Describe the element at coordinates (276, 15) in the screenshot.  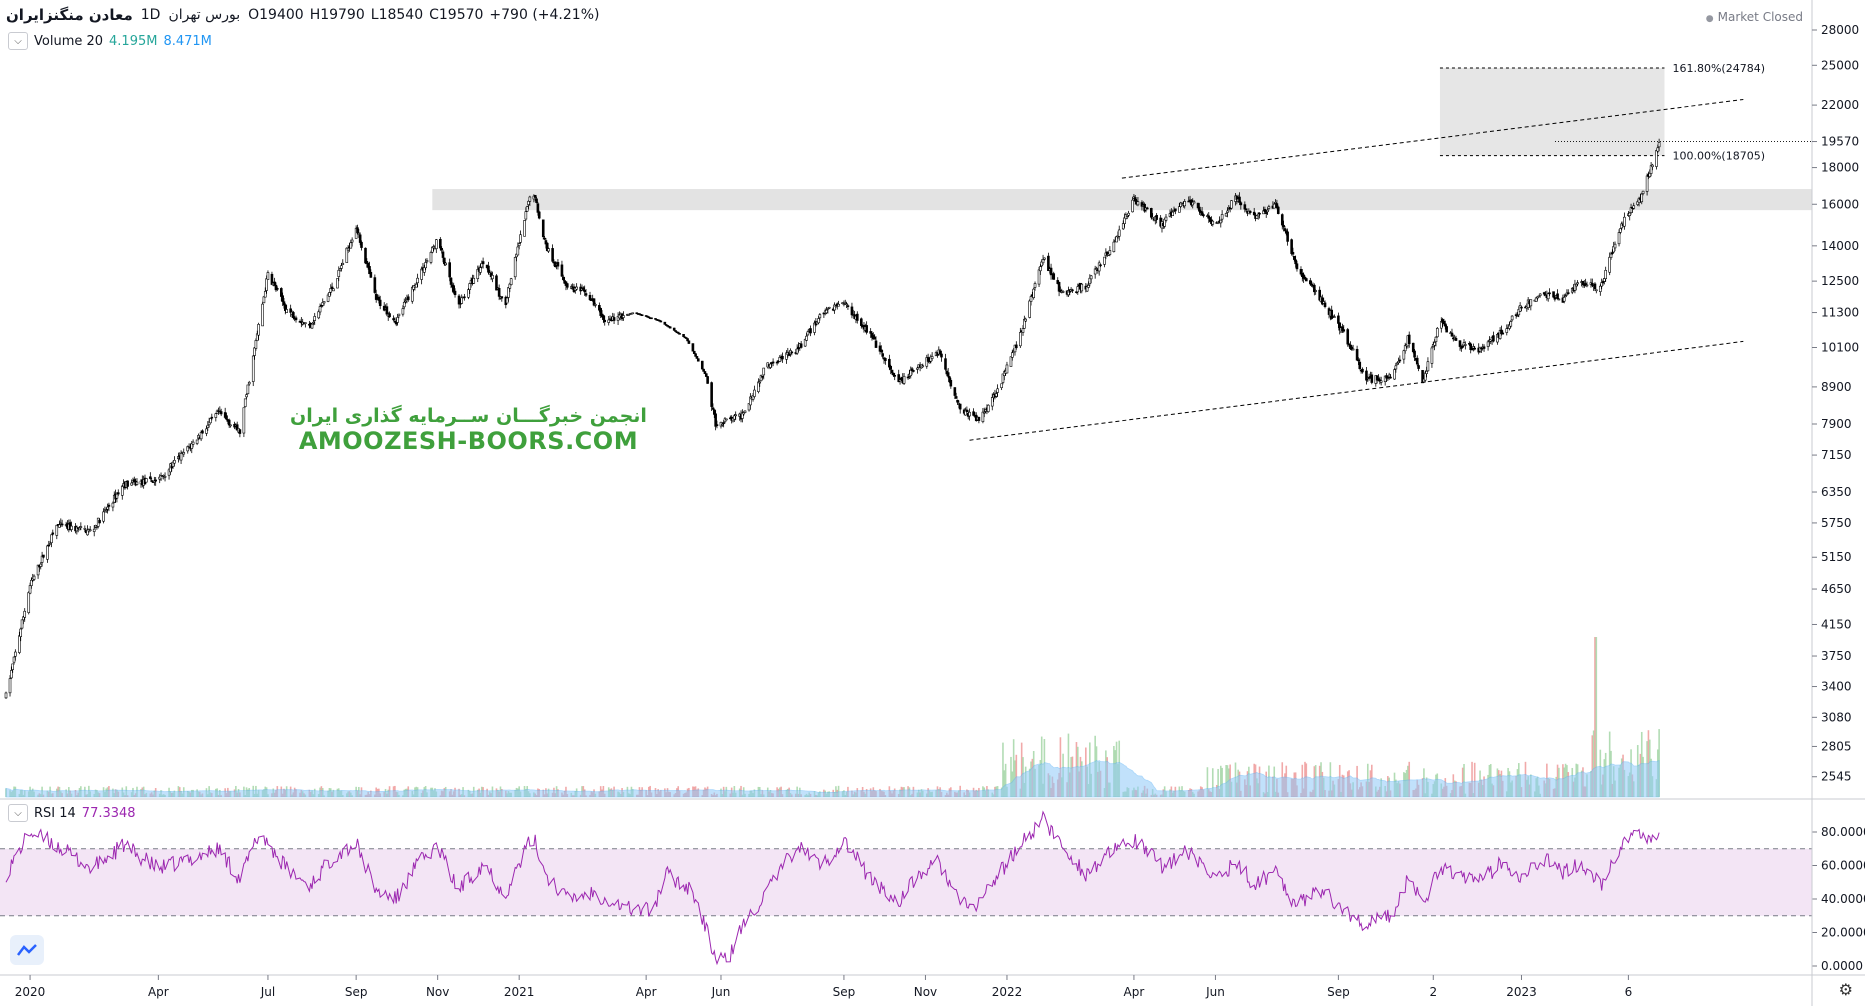
I see `open-value: O19400` at that location.